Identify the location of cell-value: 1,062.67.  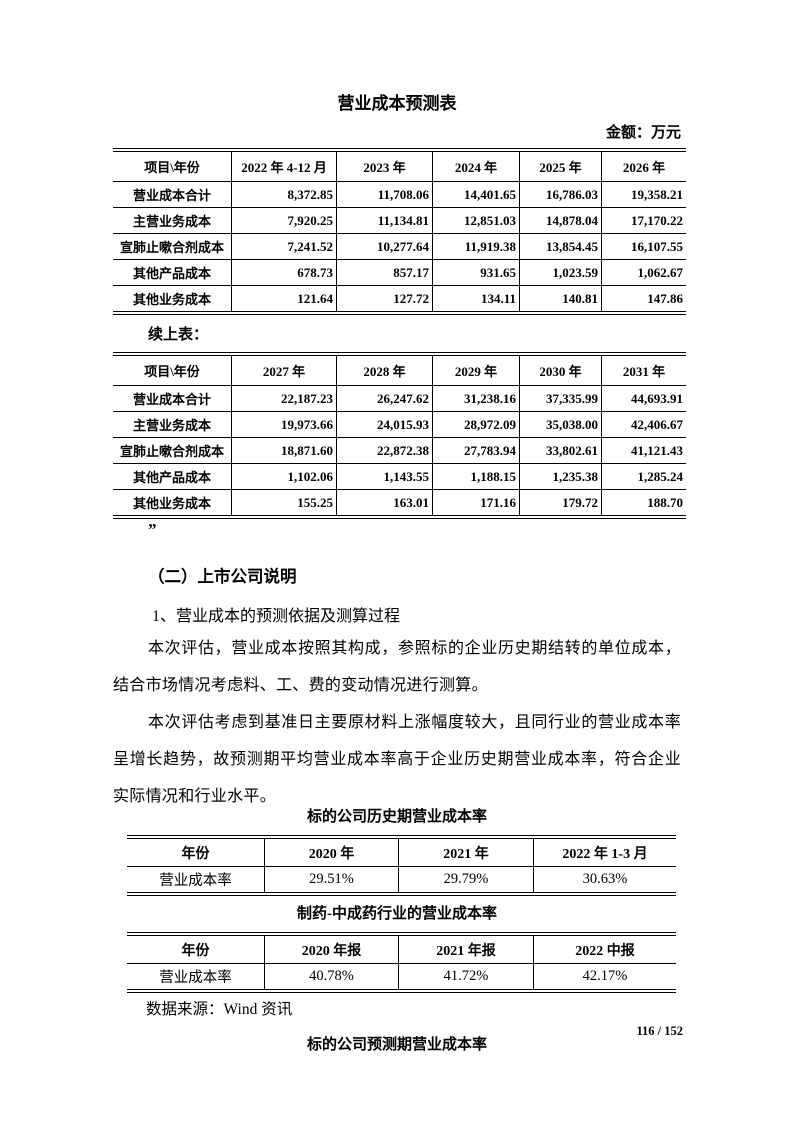
(643, 272).